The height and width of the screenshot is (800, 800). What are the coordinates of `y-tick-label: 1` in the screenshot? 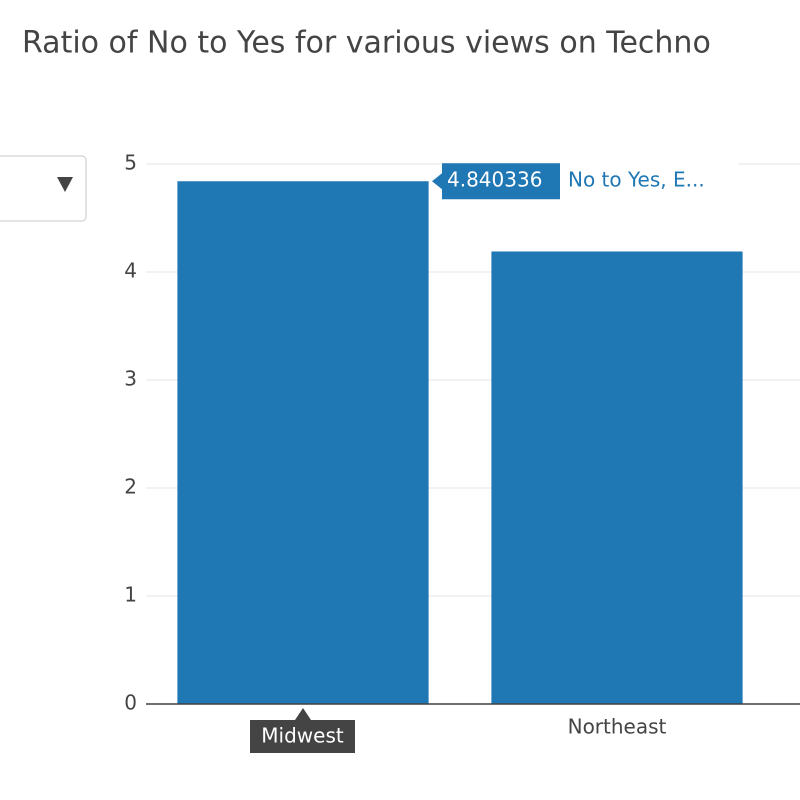 It's located at (130, 595).